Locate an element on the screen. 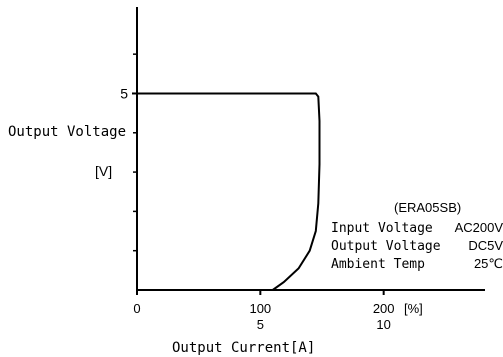 The width and height of the screenshot is (503, 357). y-minor-ticks is located at coordinates (135, 152).